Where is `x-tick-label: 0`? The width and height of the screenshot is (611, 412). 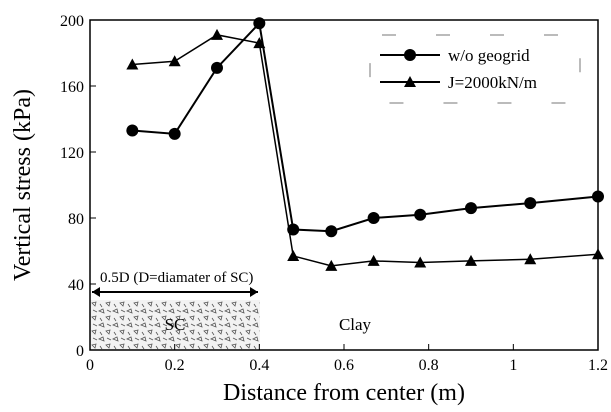 x-tick-label: 0 is located at coordinates (90, 365).